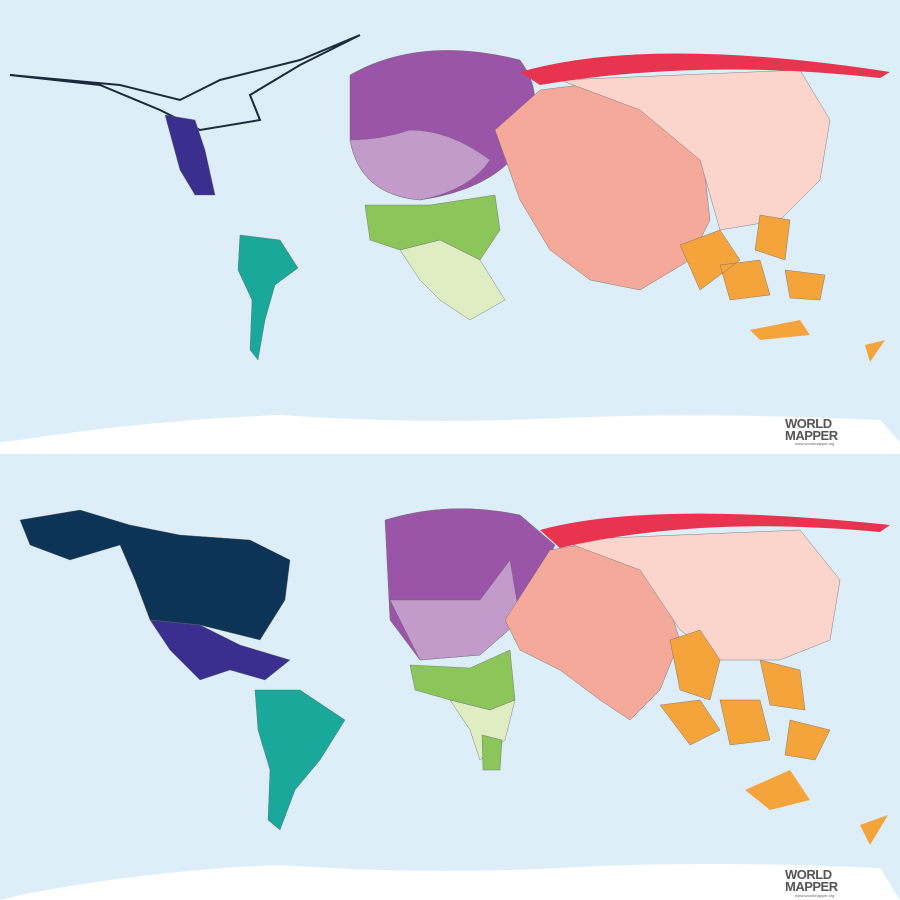 Image resolution: width=900 pixels, height=900 pixels. Describe the element at coordinates (492, 752) in the screenshot. I see `africa-east` at that location.